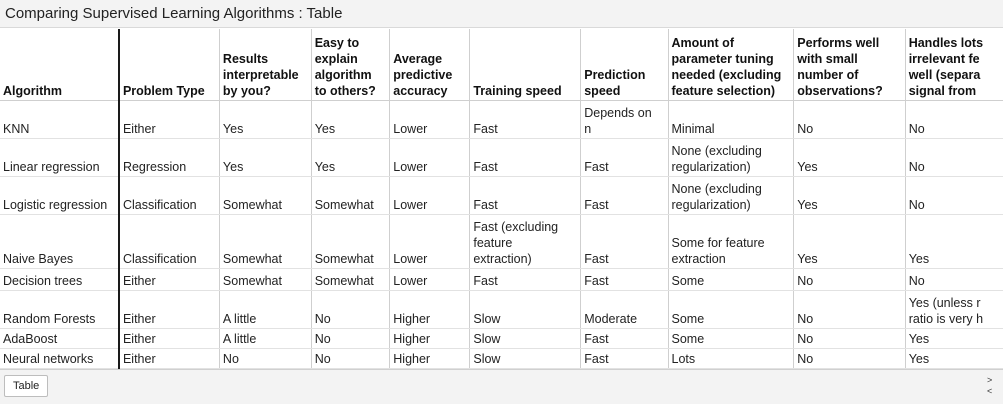 The image size is (1003, 404). I want to click on cell-text: Lower, so click(410, 259).